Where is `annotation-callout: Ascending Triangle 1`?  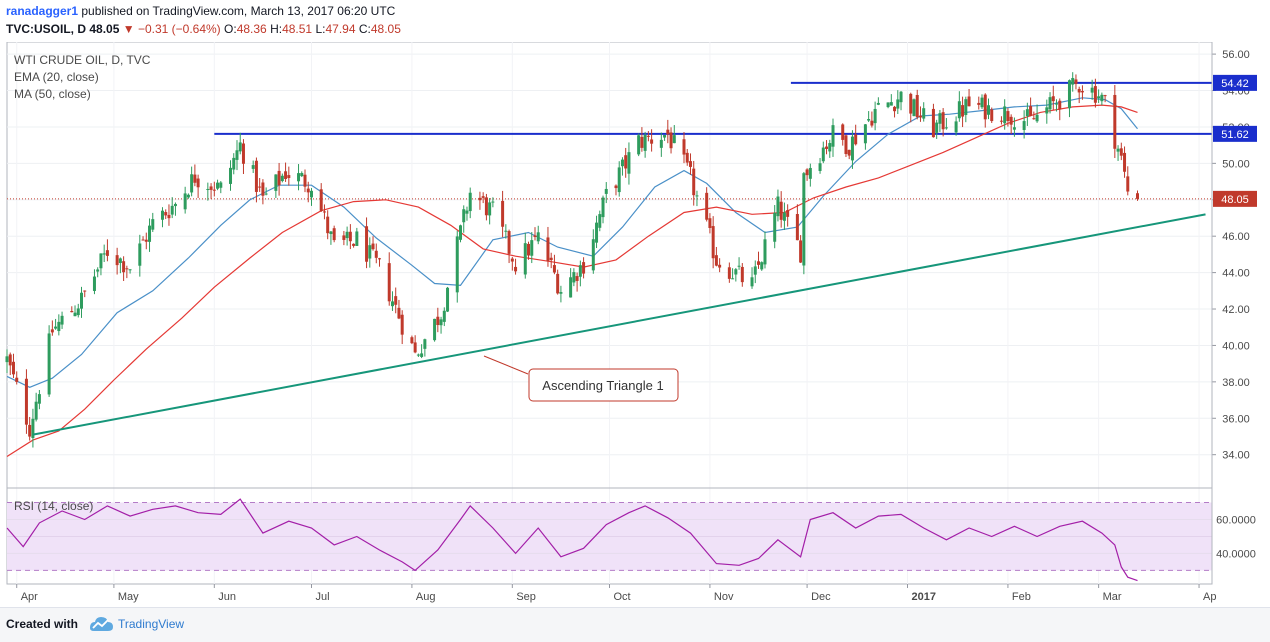 annotation-callout: Ascending Triangle 1 is located at coordinates (581, 378).